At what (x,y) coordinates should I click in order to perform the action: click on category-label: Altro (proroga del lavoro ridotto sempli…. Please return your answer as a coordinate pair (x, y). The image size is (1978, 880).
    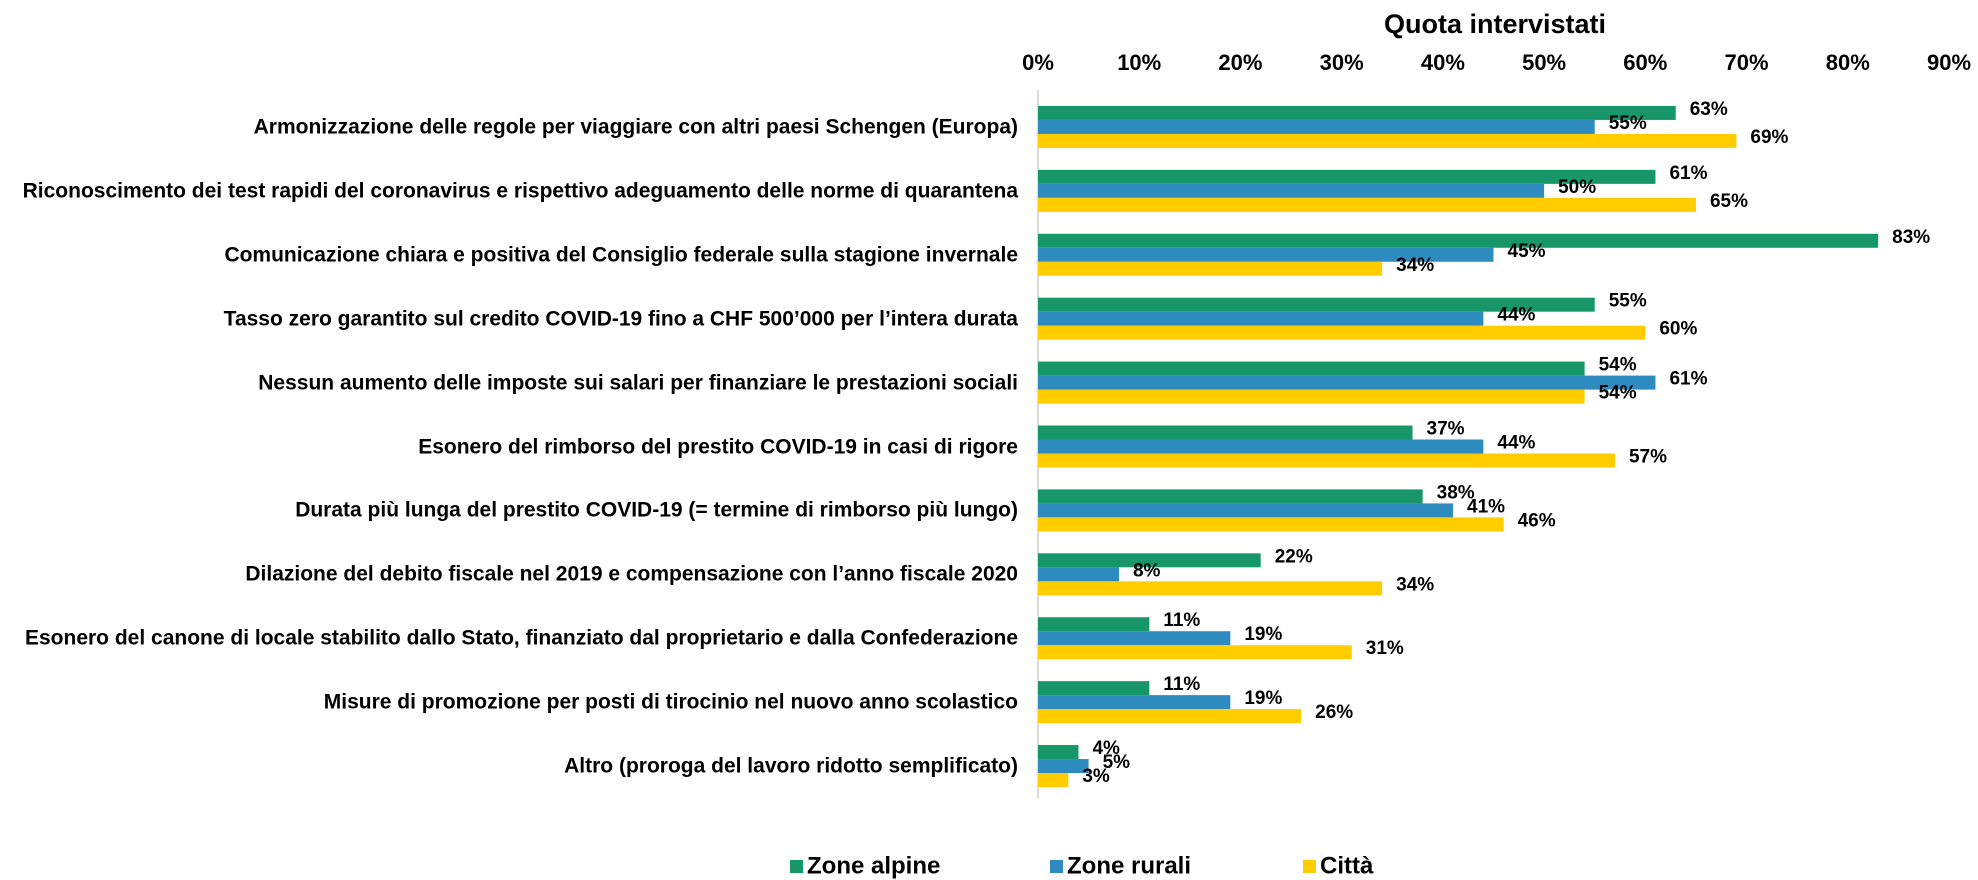
    Looking at the image, I should click on (791, 766).